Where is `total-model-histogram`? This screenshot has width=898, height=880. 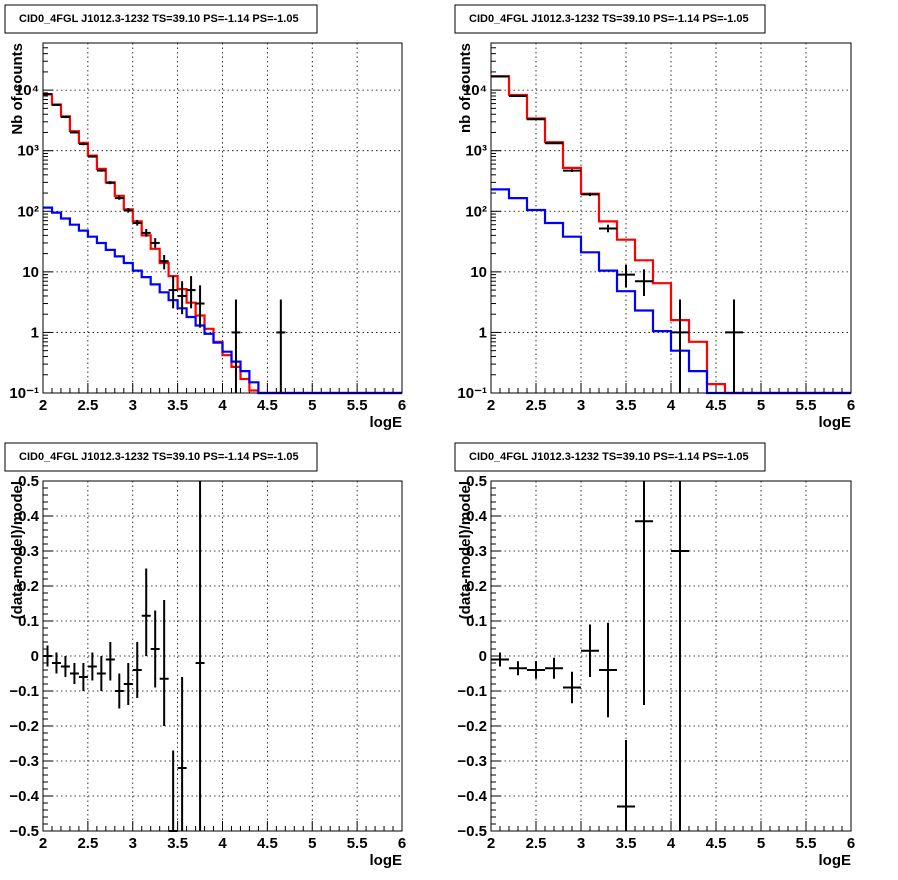 total-model-histogram is located at coordinates (222, 244).